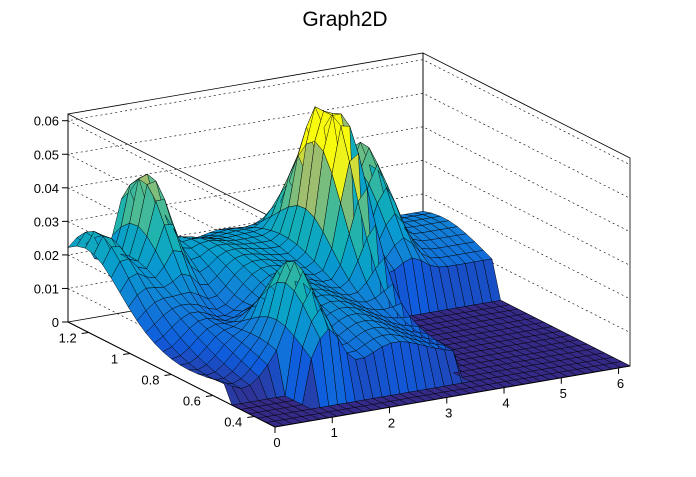 The height and width of the screenshot is (477, 696). Describe the element at coordinates (505, 403) in the screenshot. I see `x-tick-label: 4` at that location.